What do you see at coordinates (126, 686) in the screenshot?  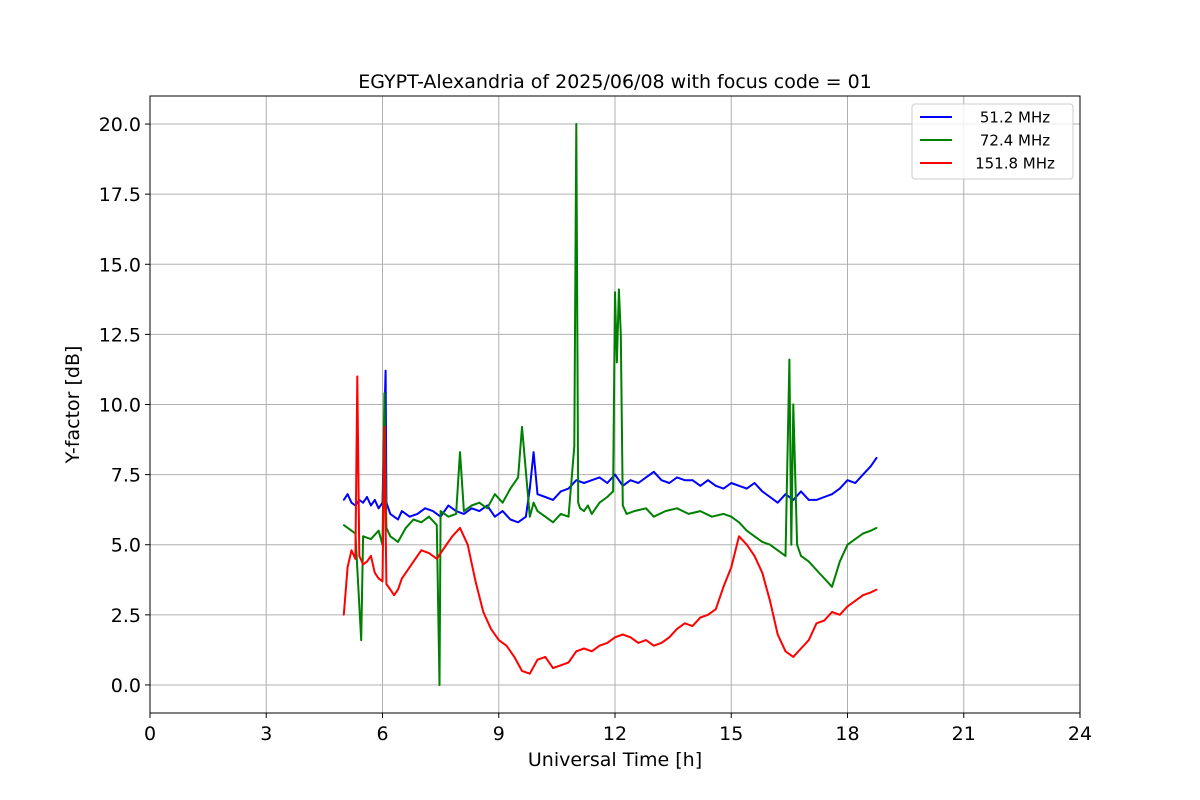 I see `y-tick-label: 0.0` at bounding box center [126, 686].